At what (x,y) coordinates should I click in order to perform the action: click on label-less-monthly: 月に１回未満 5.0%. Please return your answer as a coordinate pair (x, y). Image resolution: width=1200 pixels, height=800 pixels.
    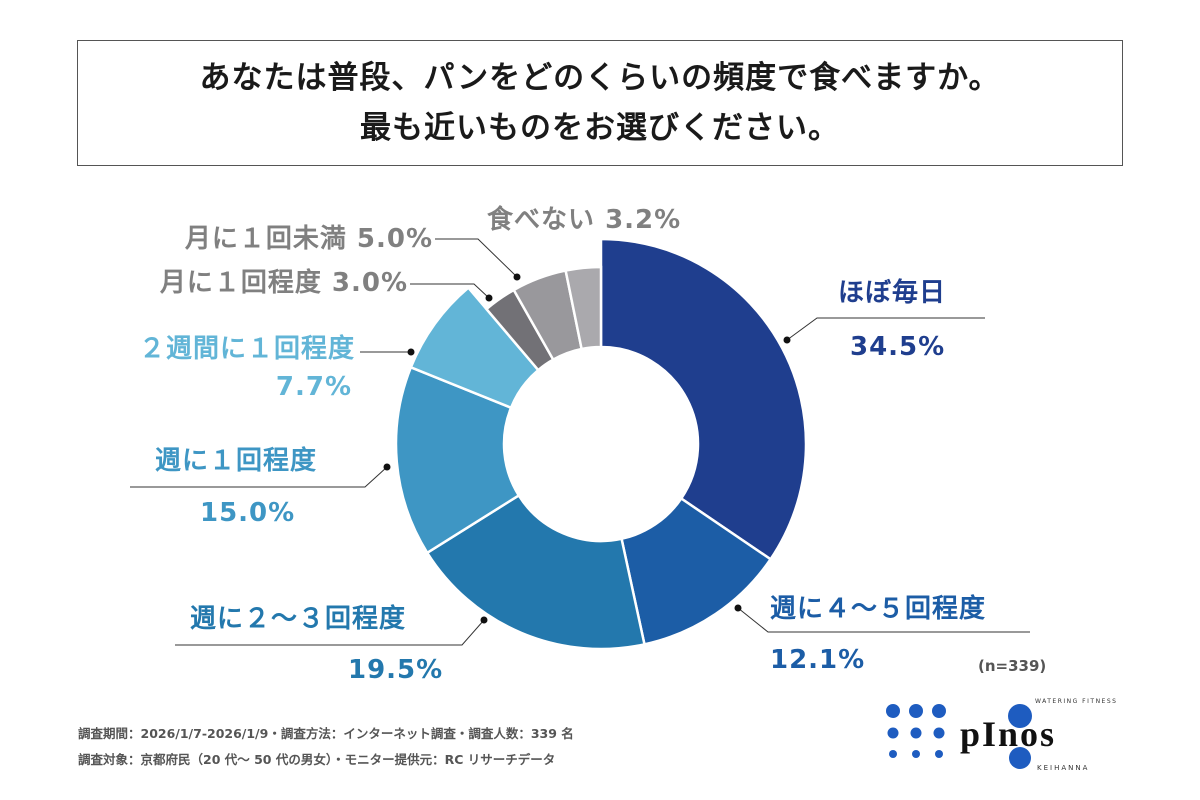
    Looking at the image, I should click on (309, 239).